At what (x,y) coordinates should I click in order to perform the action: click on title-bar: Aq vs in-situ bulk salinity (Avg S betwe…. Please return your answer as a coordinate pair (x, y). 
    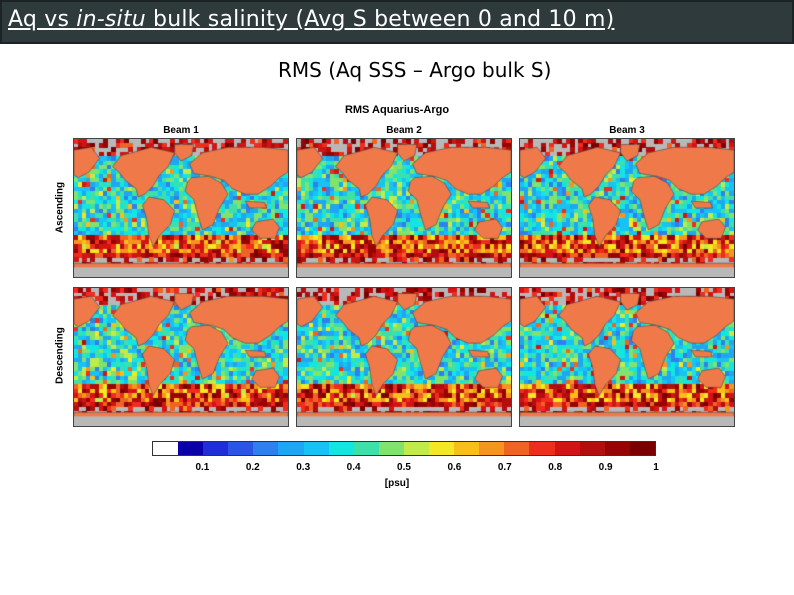
    Looking at the image, I should click on (397, 22).